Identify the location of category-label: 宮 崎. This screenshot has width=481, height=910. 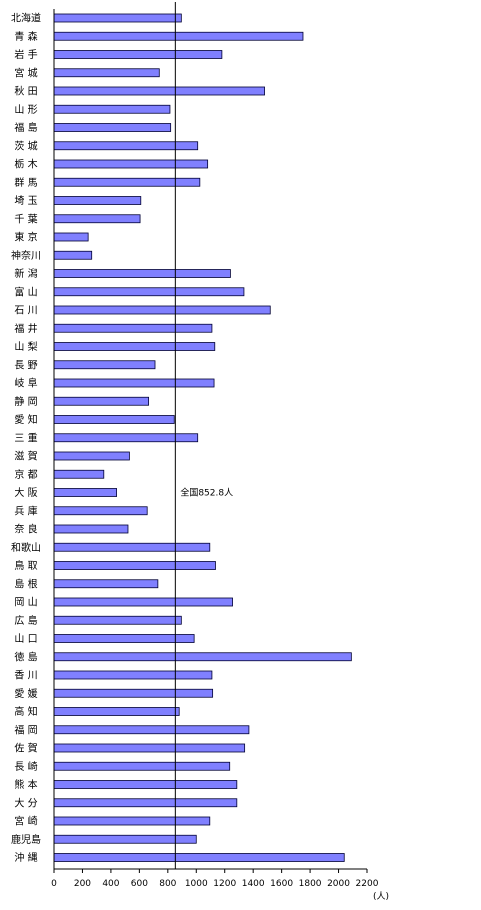
(25, 821).